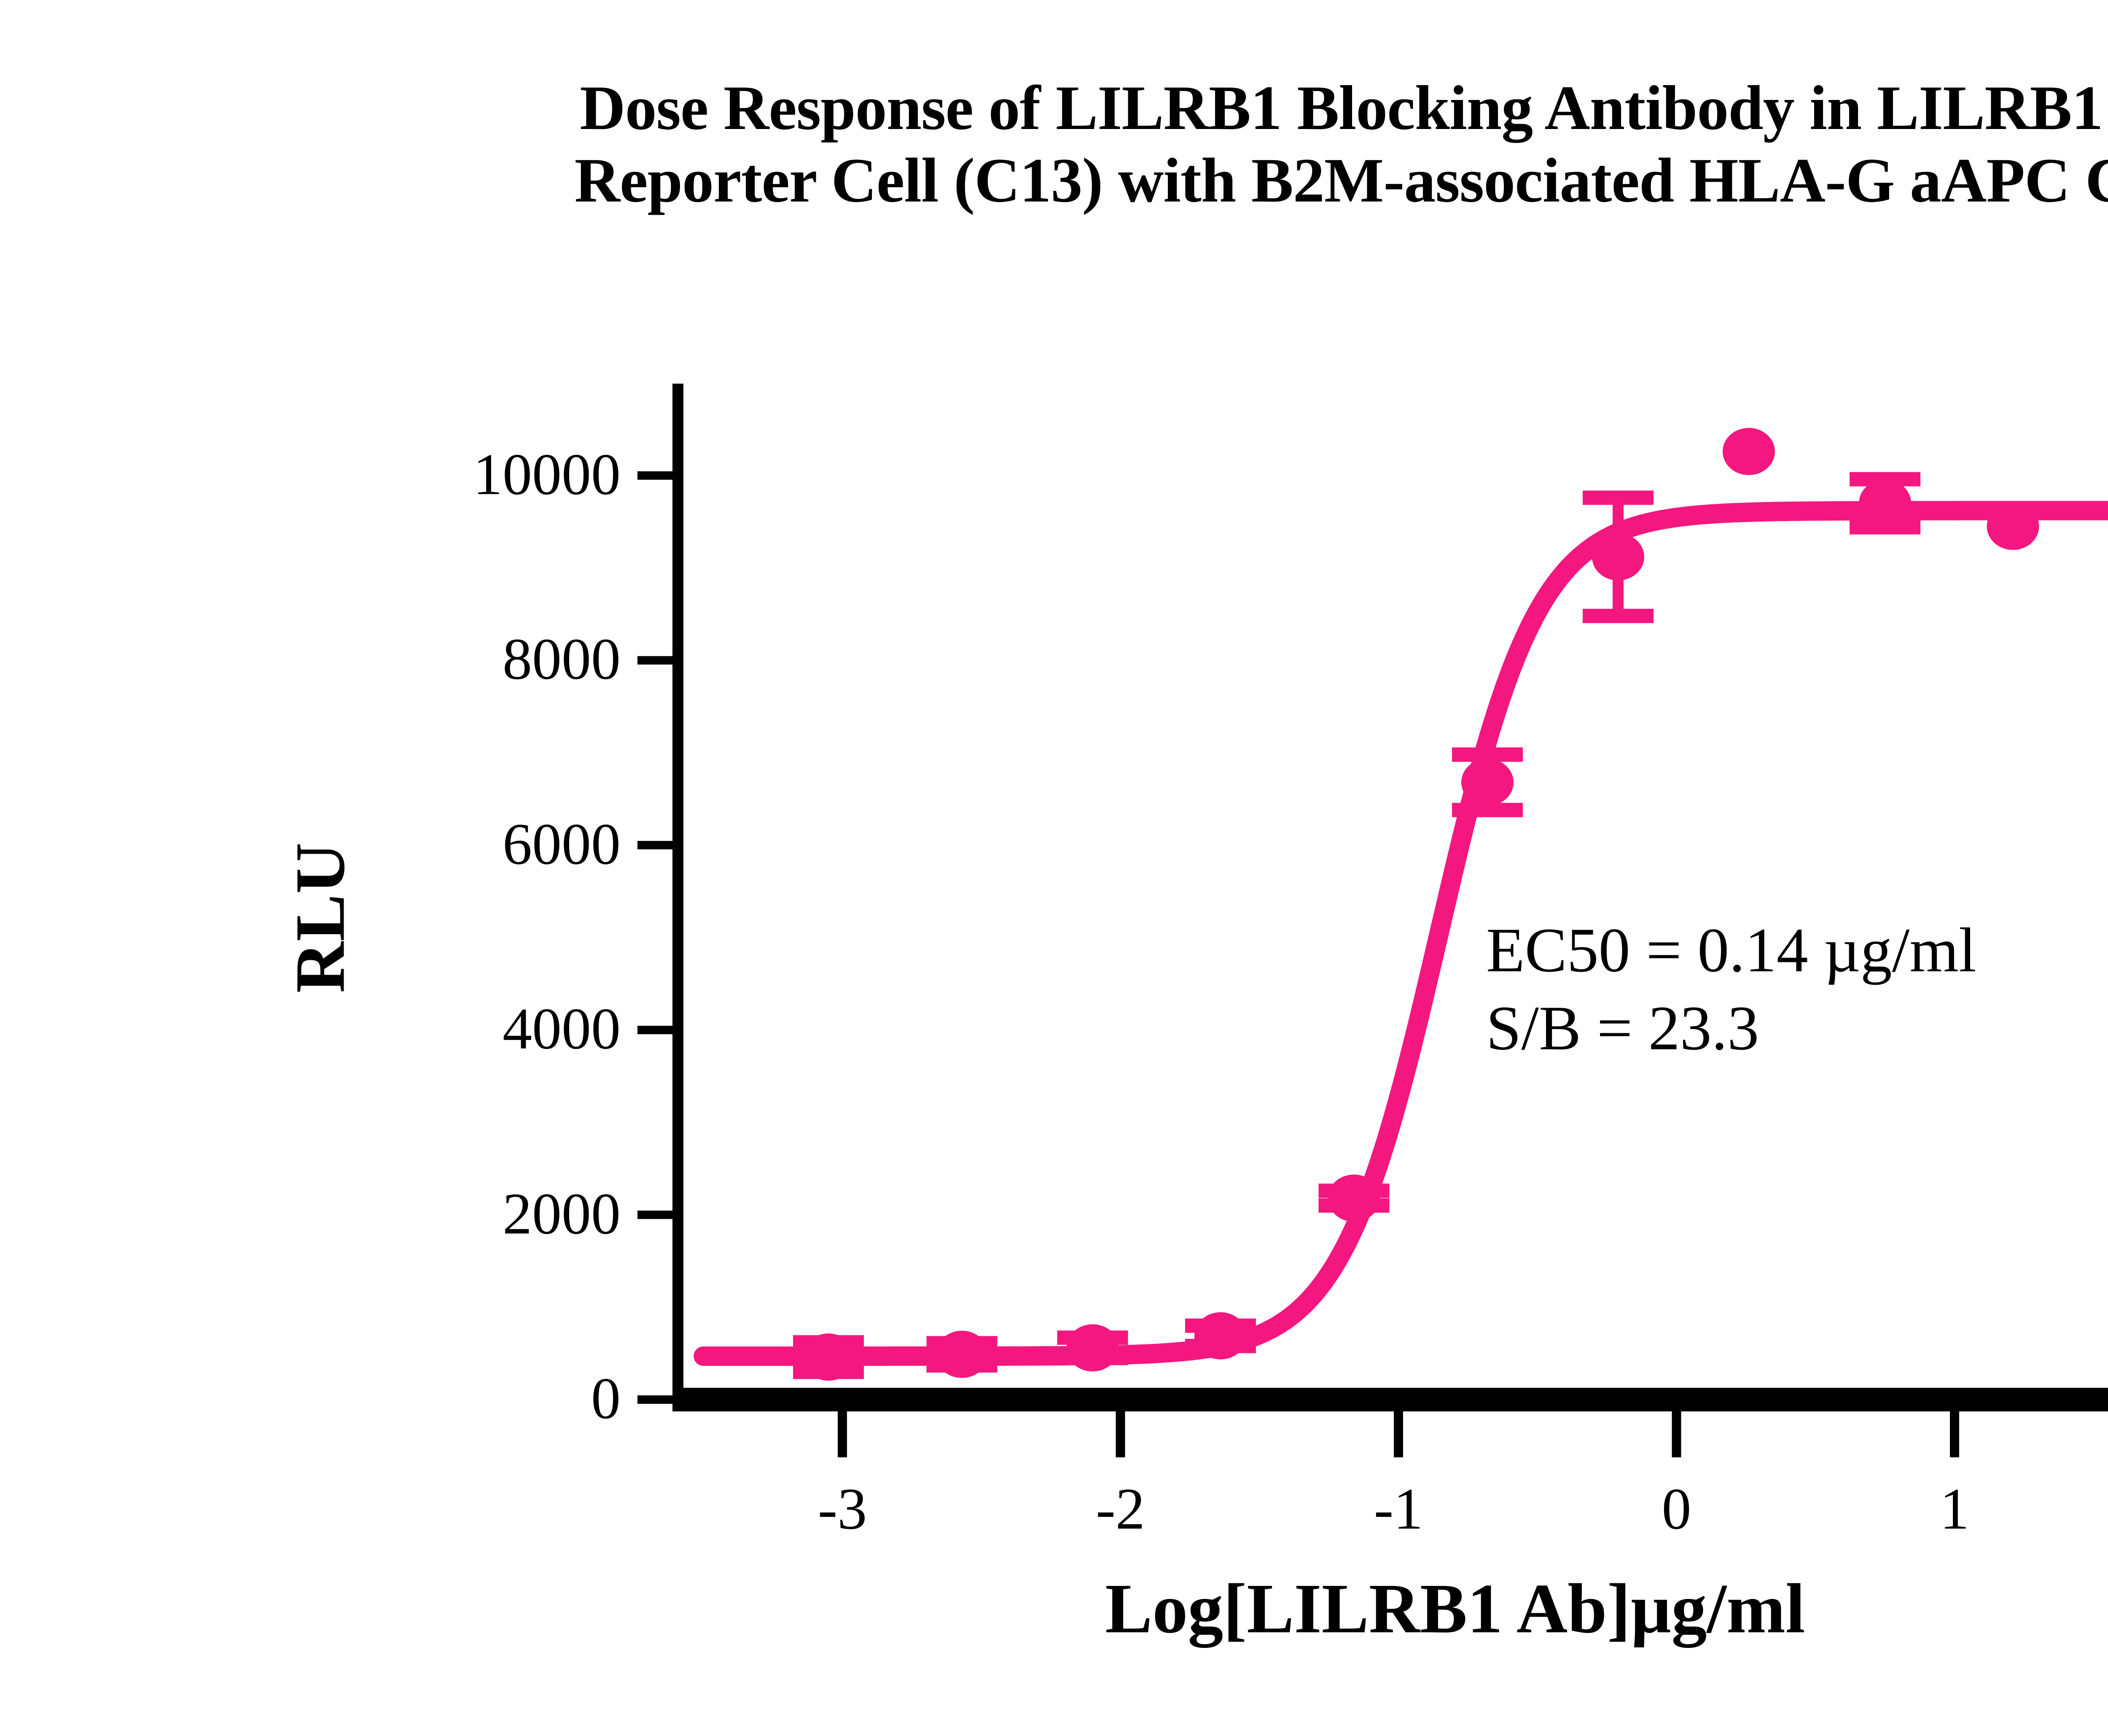 This screenshot has height=1736, width=2108. Describe the element at coordinates (562, 1029) in the screenshot. I see `y-tick-label-4000: 4000` at that location.